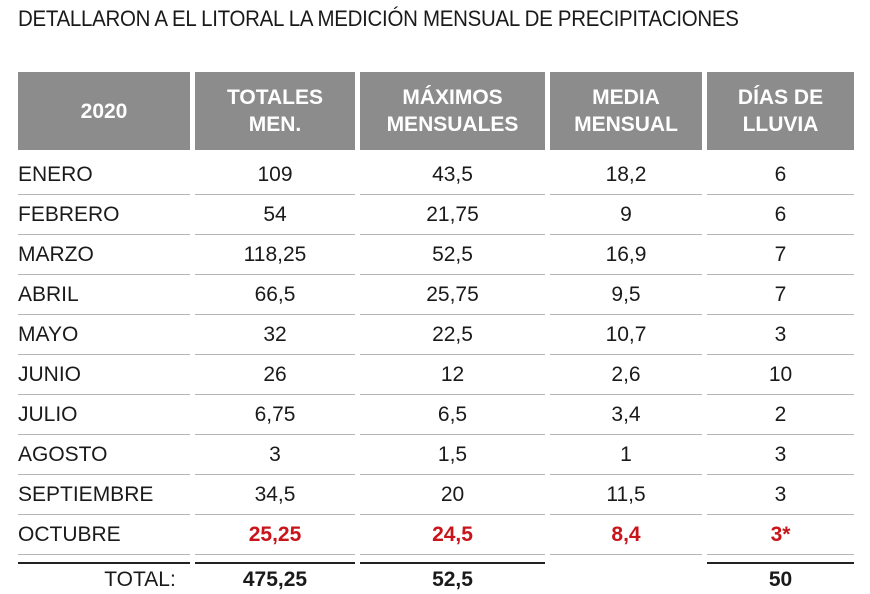 Image resolution: width=870 pixels, height=594 pixels. I want to click on value-cell: 34,5, so click(275, 495).